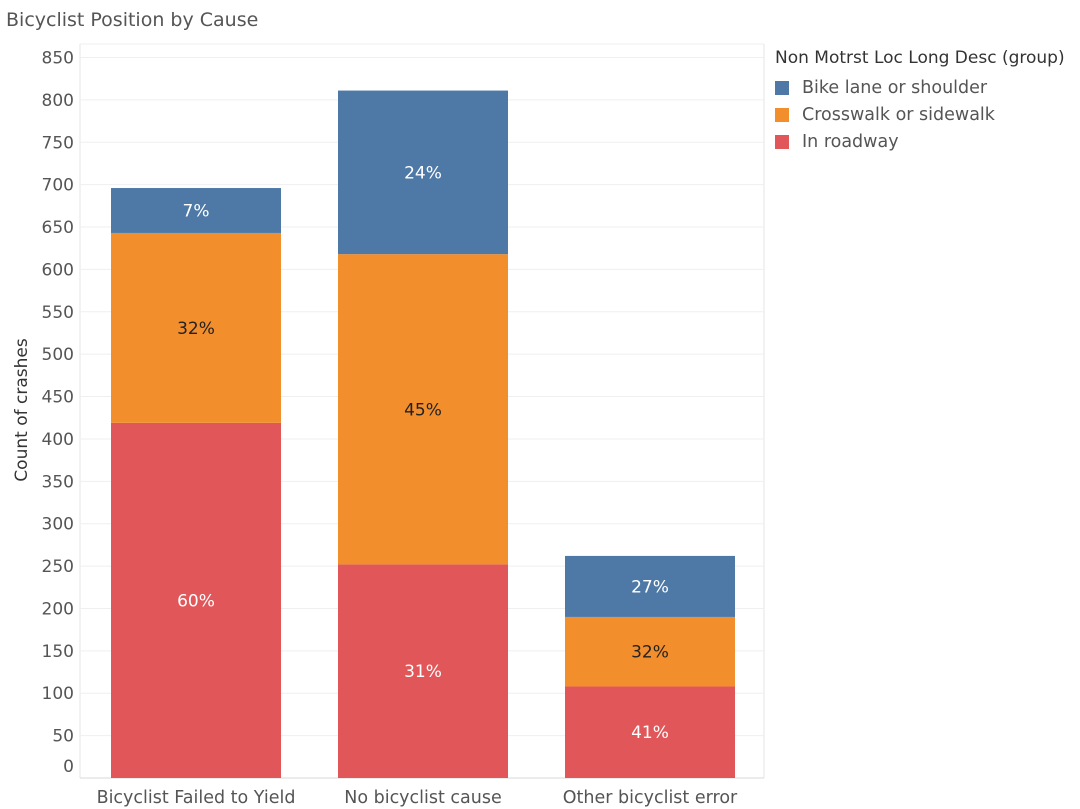 The image size is (1080, 809). Describe the element at coordinates (58, 440) in the screenshot. I see `y-tick-label: 400` at that location.